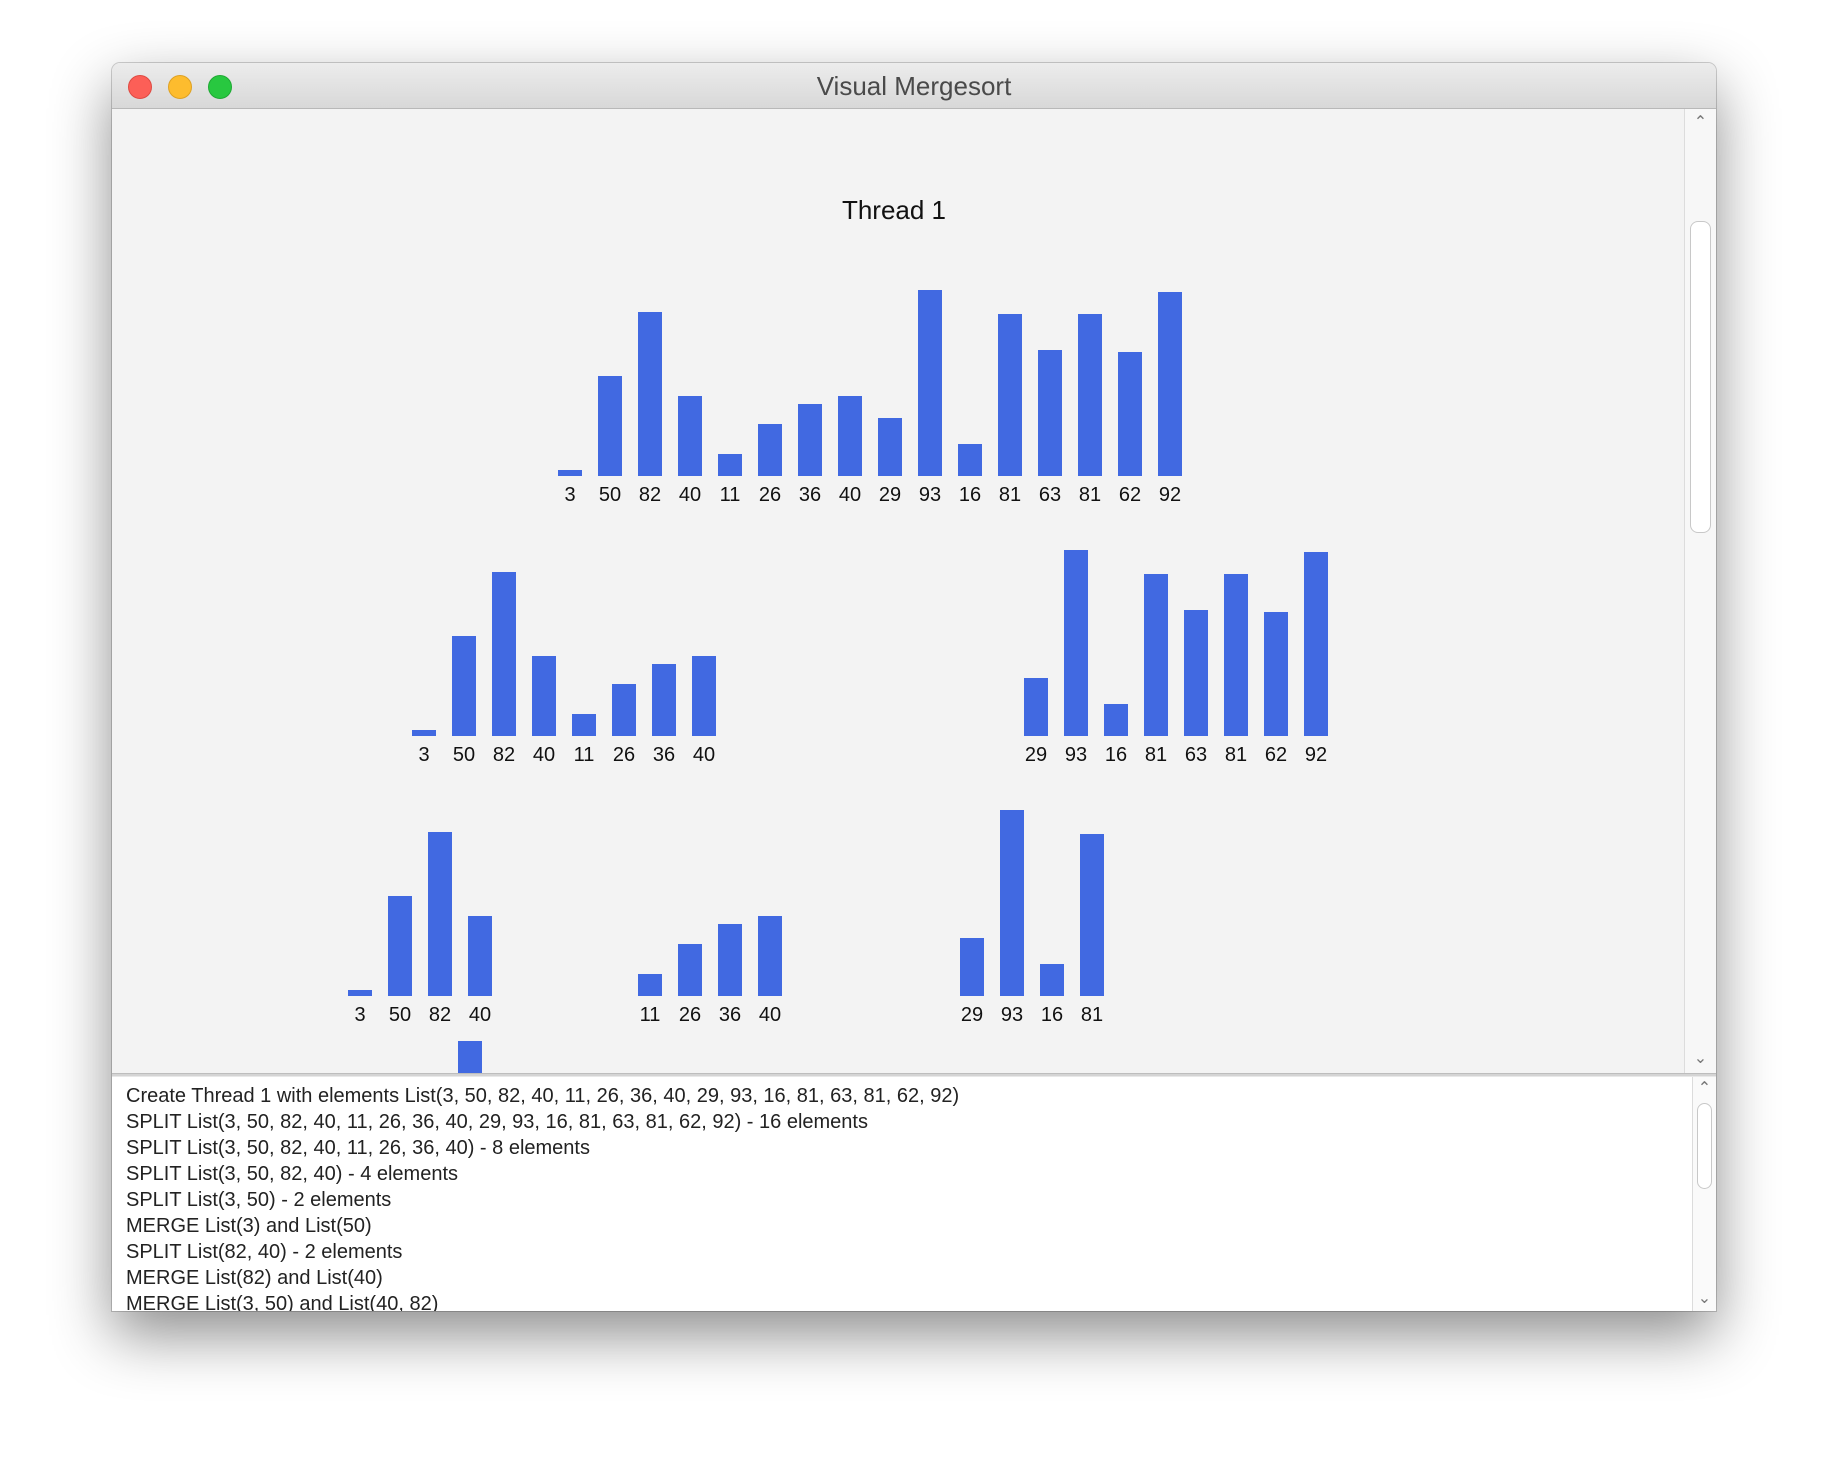  Describe the element at coordinates (282, 1302) in the screenshot. I see `log-line: MERGE List(3, 50) and List(40, 82)` at that location.